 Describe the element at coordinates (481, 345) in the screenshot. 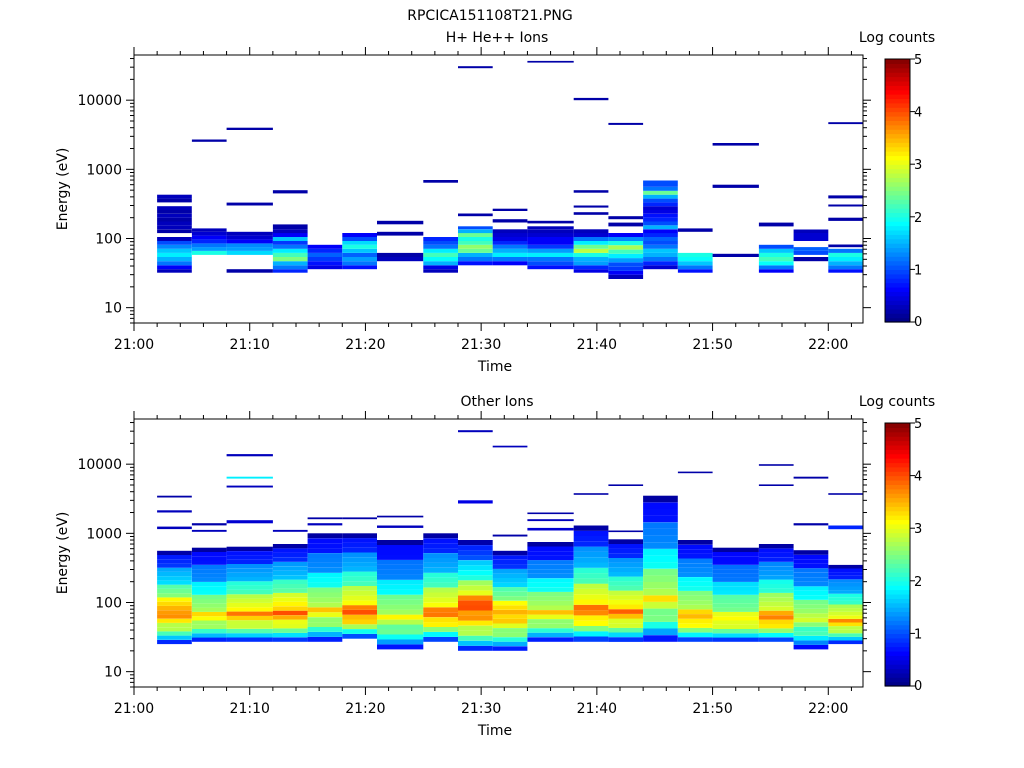

I see `x-tick-label: 21:30` at that location.